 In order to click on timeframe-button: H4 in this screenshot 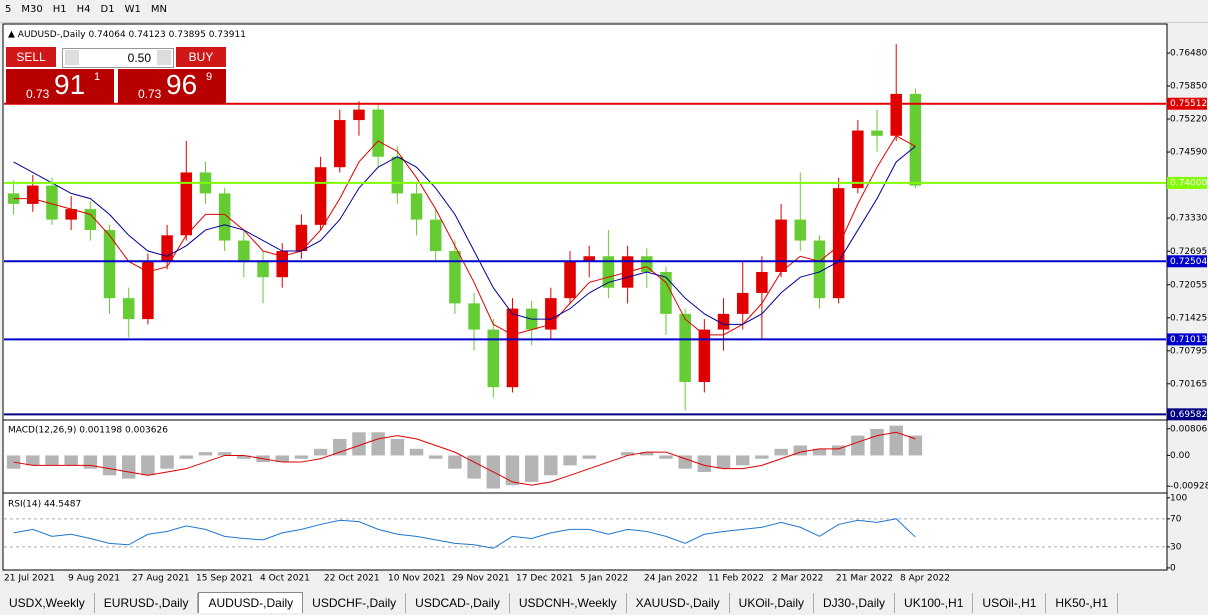, I will do `click(83, 9)`.